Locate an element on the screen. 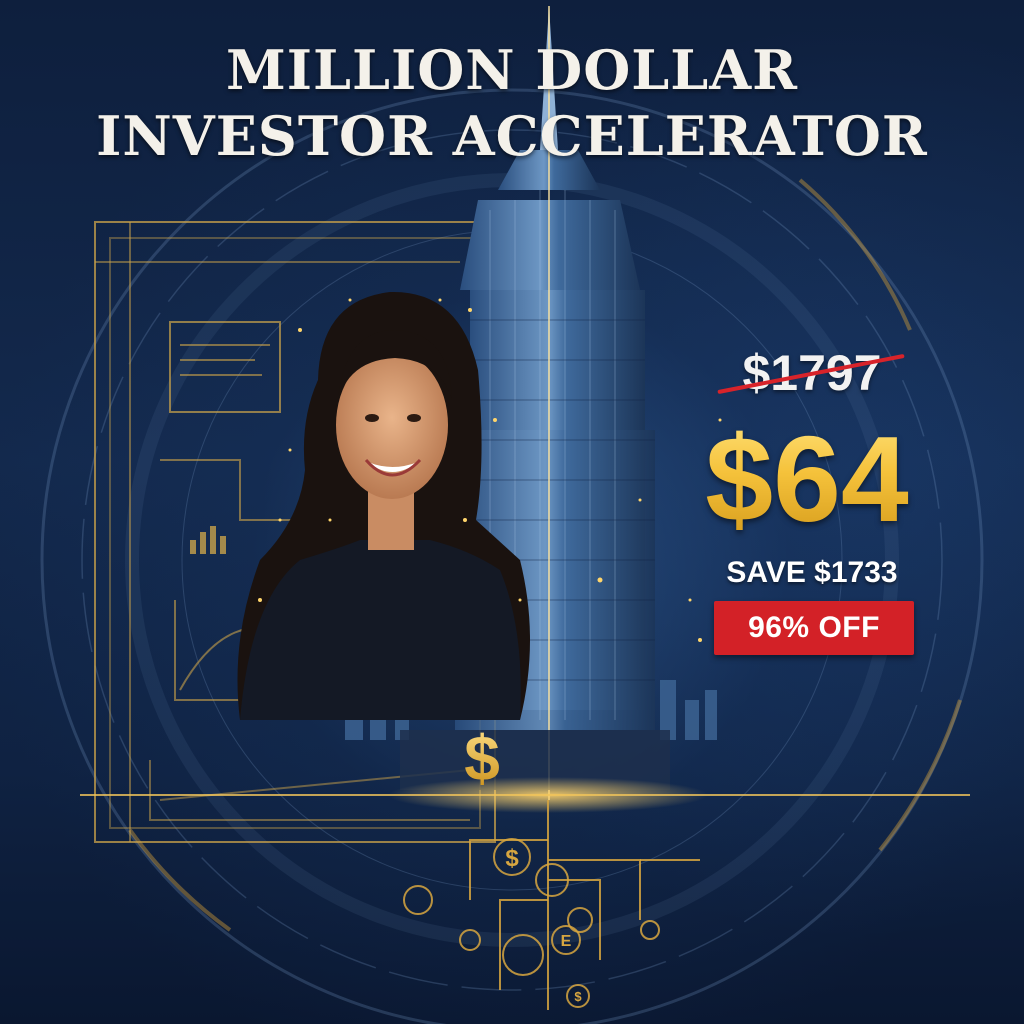 The image size is (1024, 1024). dollar-icon: $ is located at coordinates (482, 758).